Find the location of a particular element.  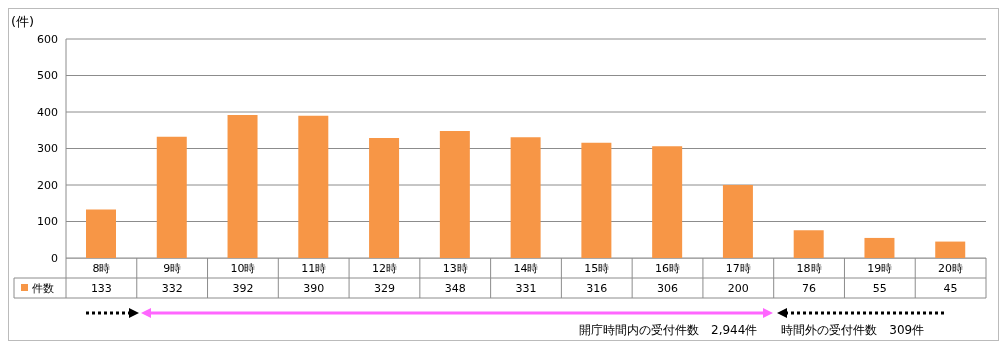

x-tick-label: 15時 is located at coordinates (597, 268).